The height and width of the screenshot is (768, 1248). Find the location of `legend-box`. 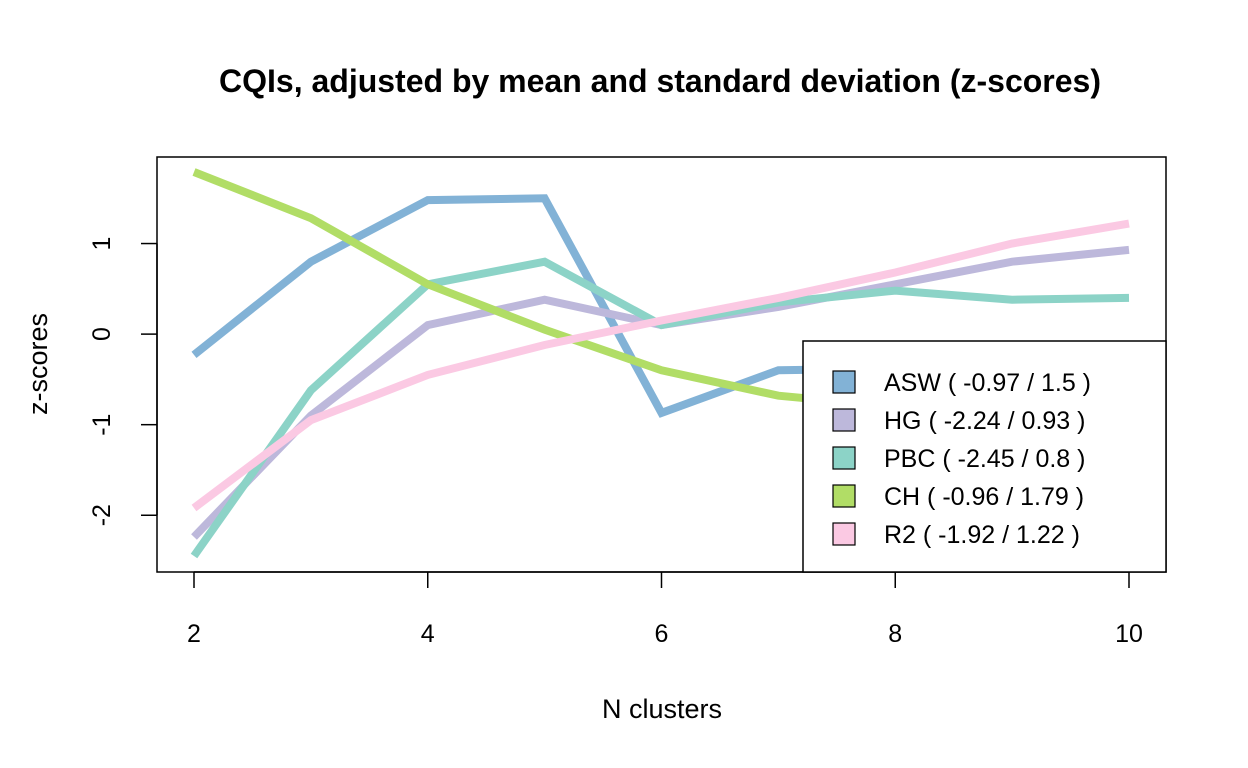

legend-box is located at coordinates (984, 456).